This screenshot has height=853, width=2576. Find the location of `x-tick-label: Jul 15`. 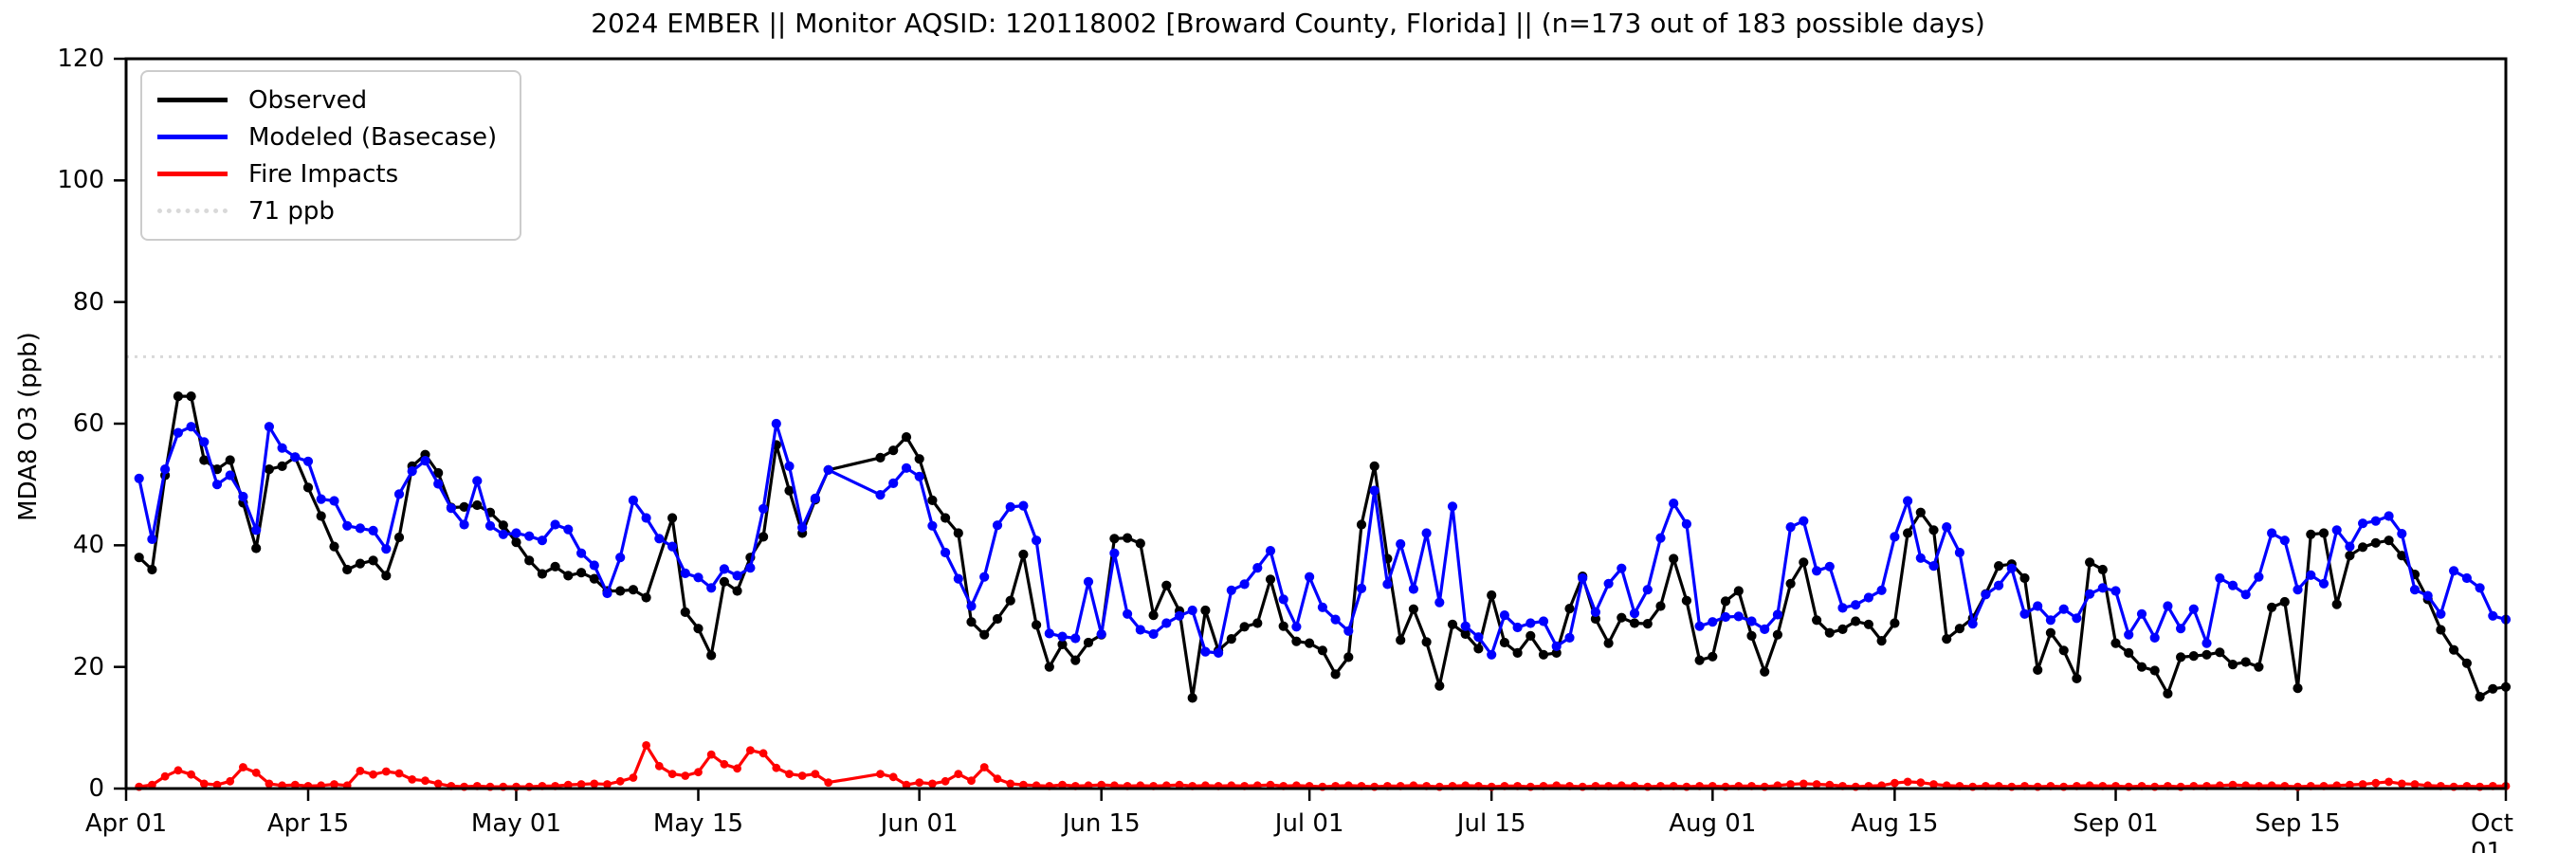

x-tick-label: Jul 15 is located at coordinates (1491, 823).